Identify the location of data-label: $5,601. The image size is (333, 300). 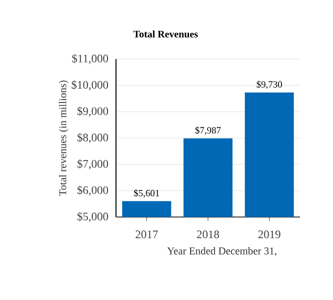
(147, 193).